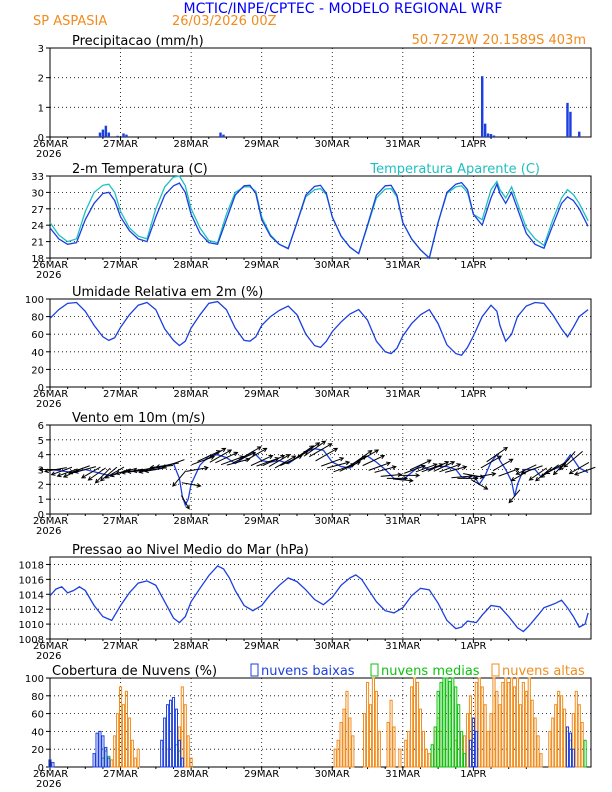  I want to click on cloud-mid-bar, so click(585, 753).